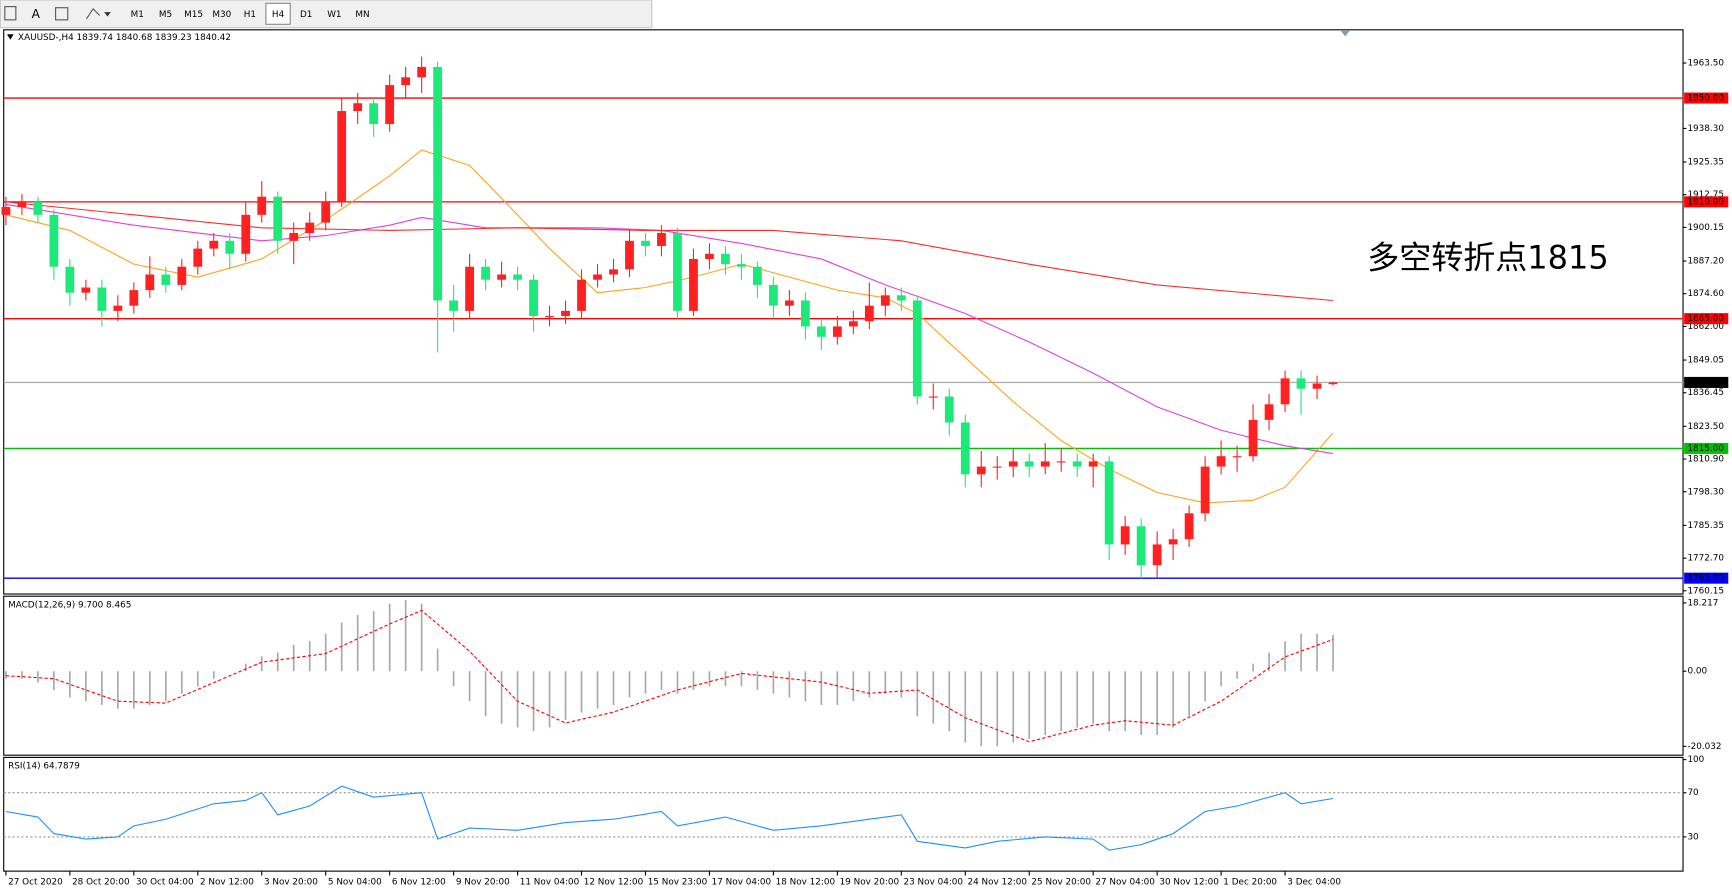 The image size is (1732, 891). What do you see at coordinates (550, 883) in the screenshot?
I see `x-tick-label: 11 Nov 04:00` at bounding box center [550, 883].